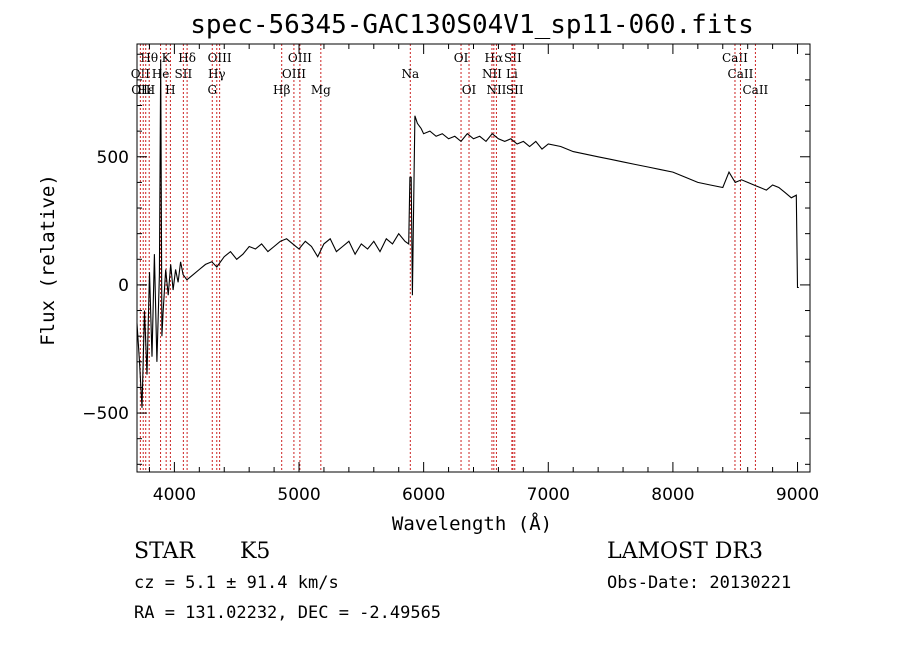  What do you see at coordinates (423, 495) in the screenshot?
I see `x-tick-label: 6000` at bounding box center [423, 495].